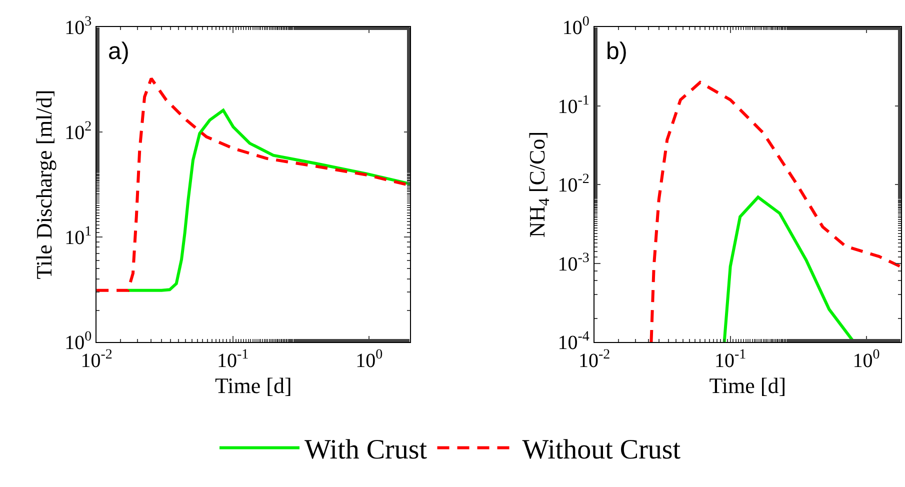 This screenshot has width=905, height=487. I want to click on legend-label: Without Crust, so click(601, 450).